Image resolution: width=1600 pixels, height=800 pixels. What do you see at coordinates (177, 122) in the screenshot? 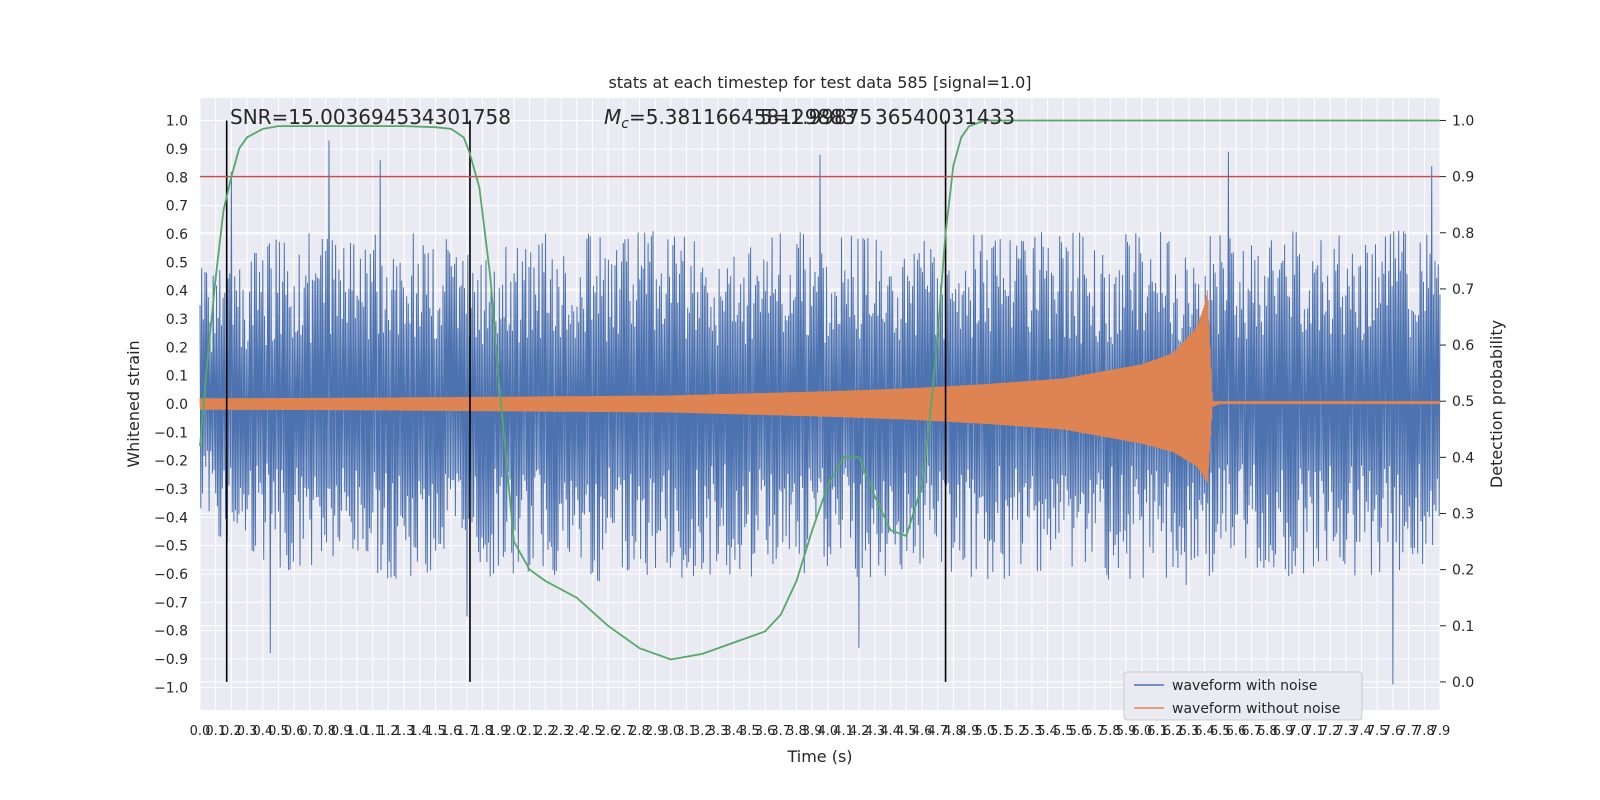
I see `y-tick-label-left: 1.0` at bounding box center [177, 122].